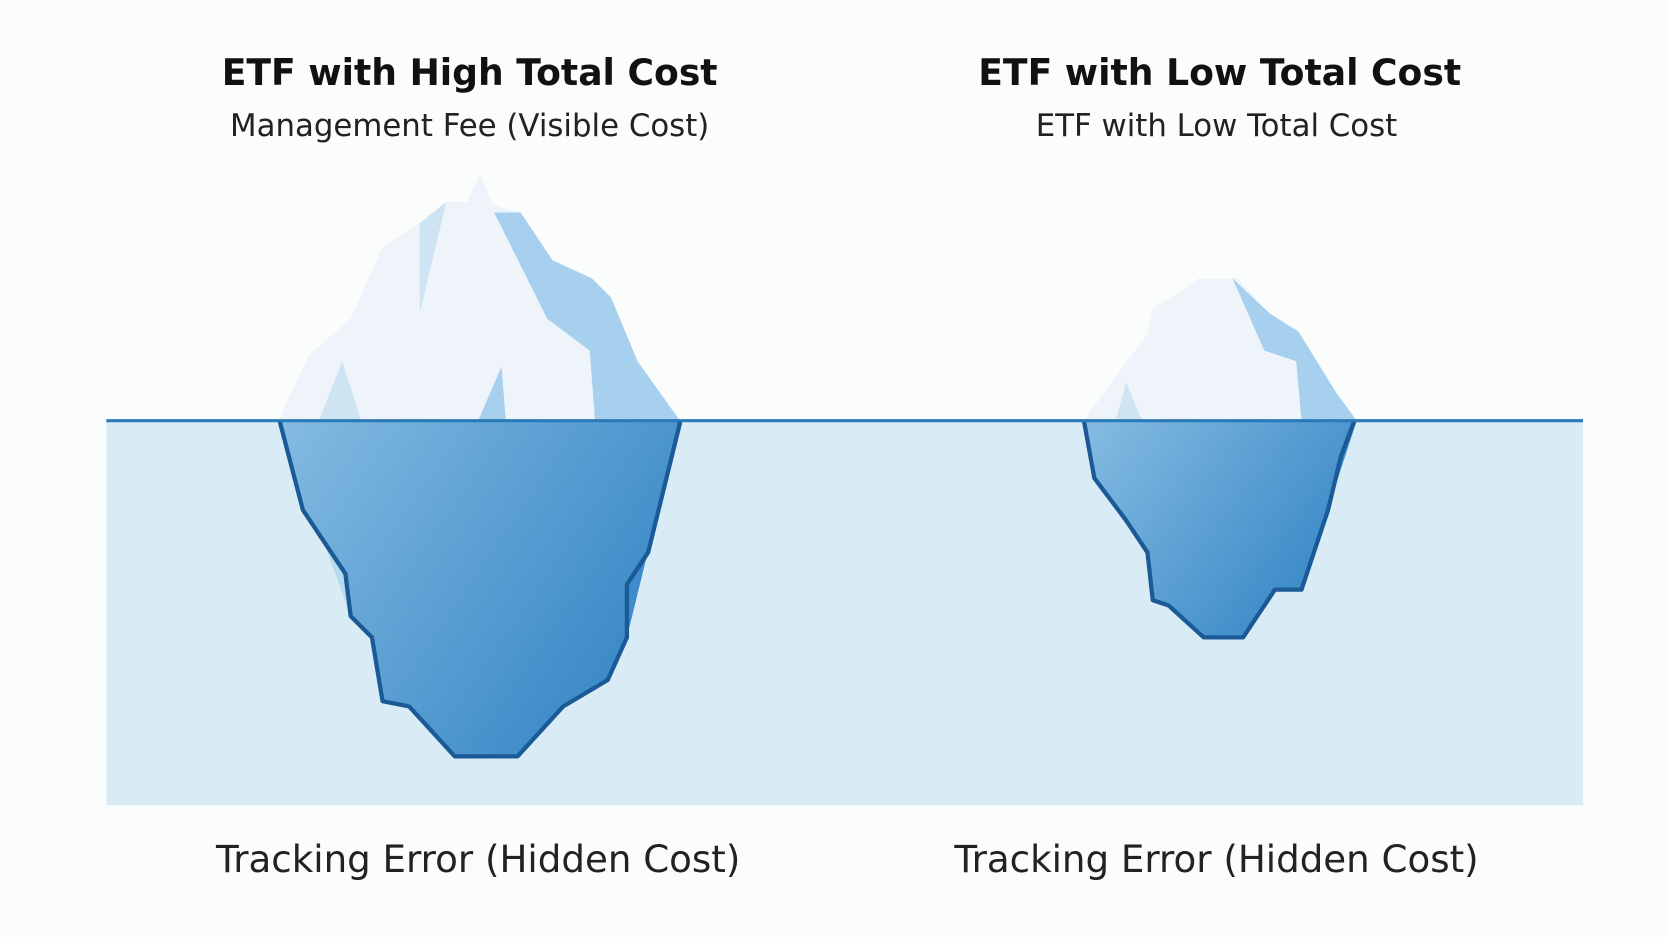 The height and width of the screenshot is (937, 1666). Describe the element at coordinates (469, 126) in the screenshot. I see `panel-subtitle: Management Fee (Visible Cost)` at that location.